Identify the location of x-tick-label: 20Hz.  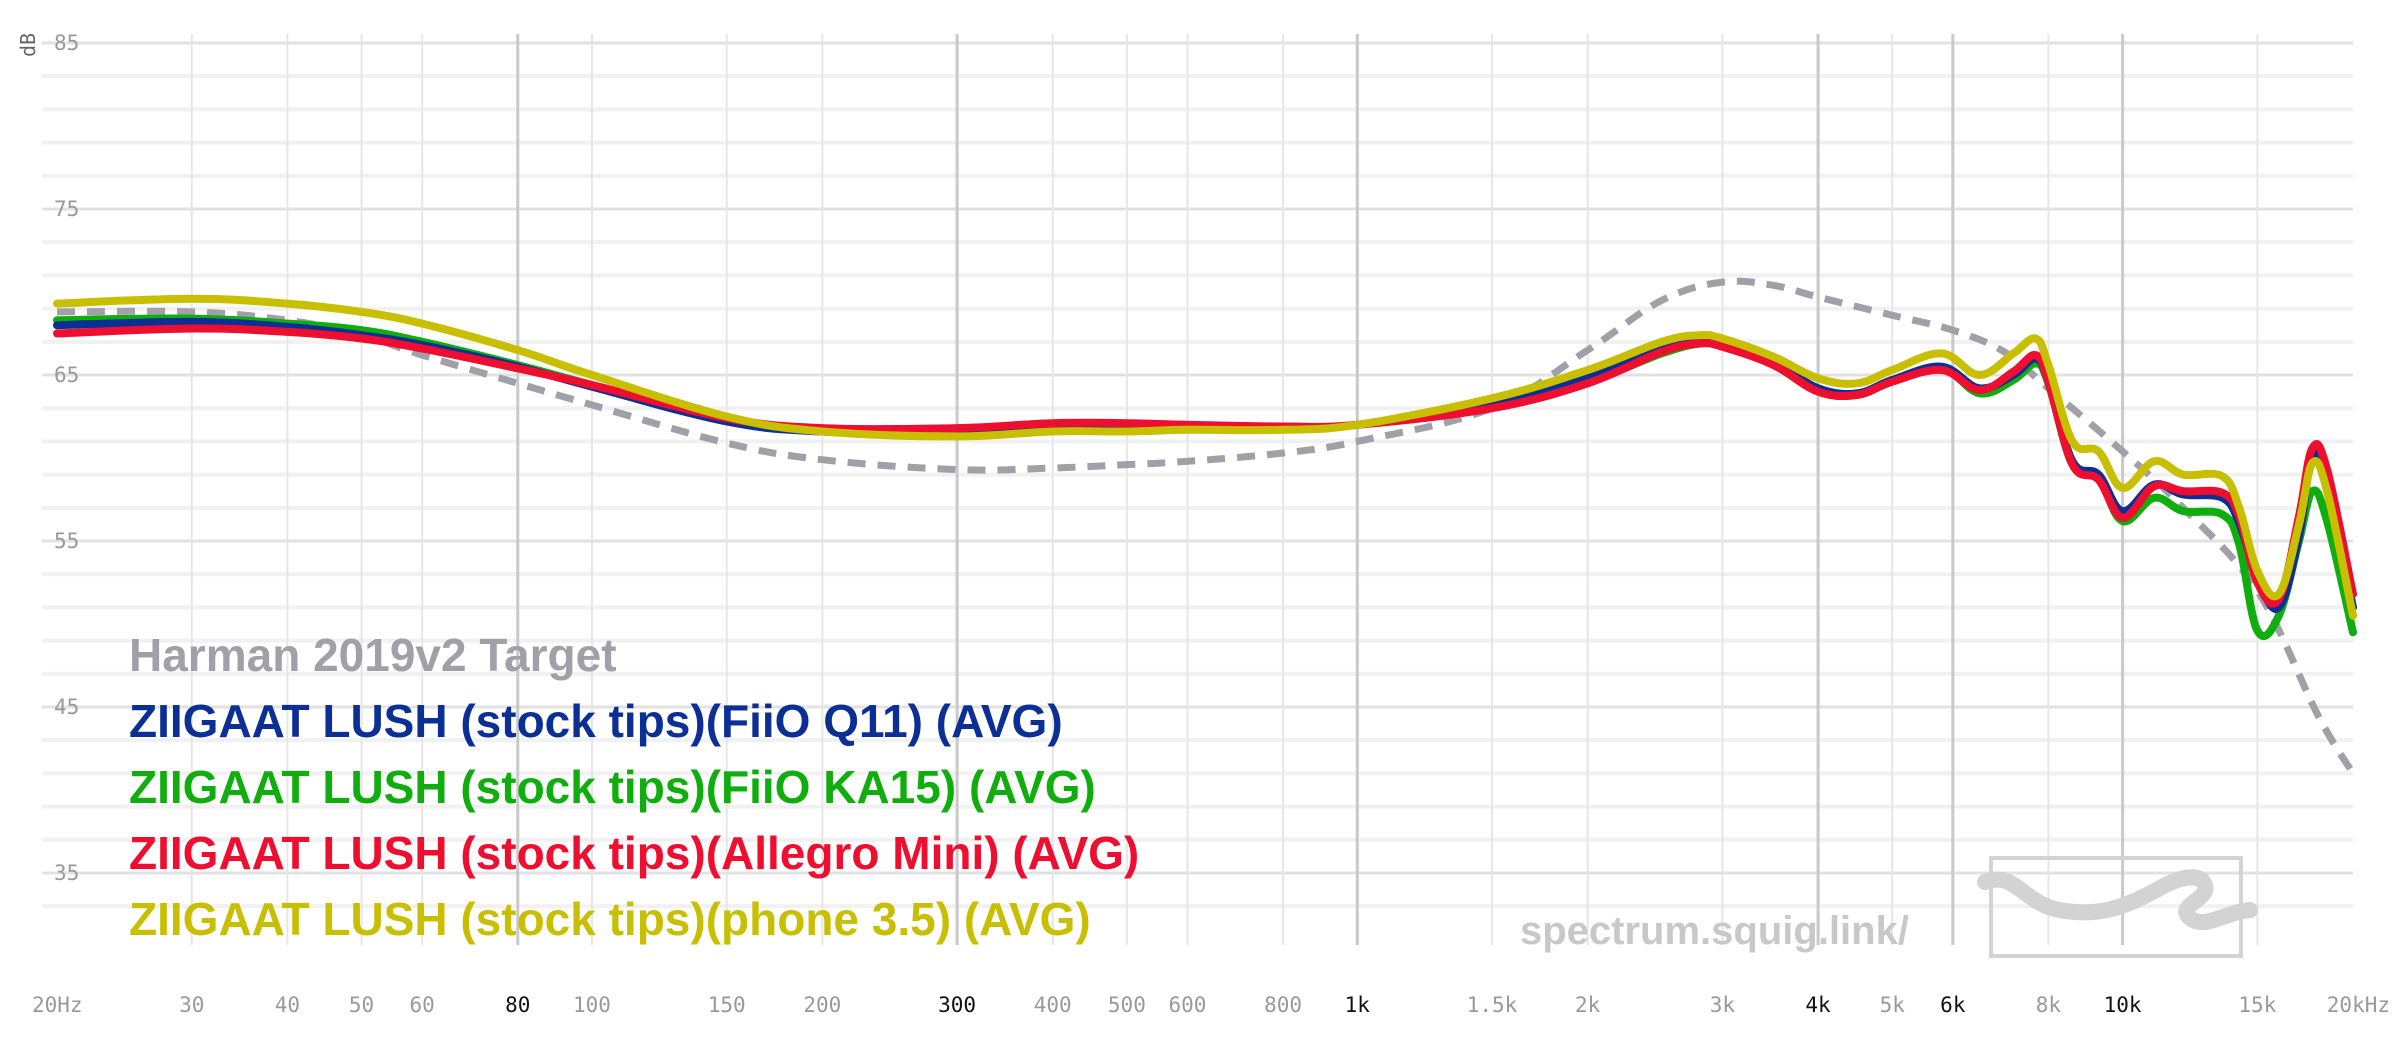
(57, 1005).